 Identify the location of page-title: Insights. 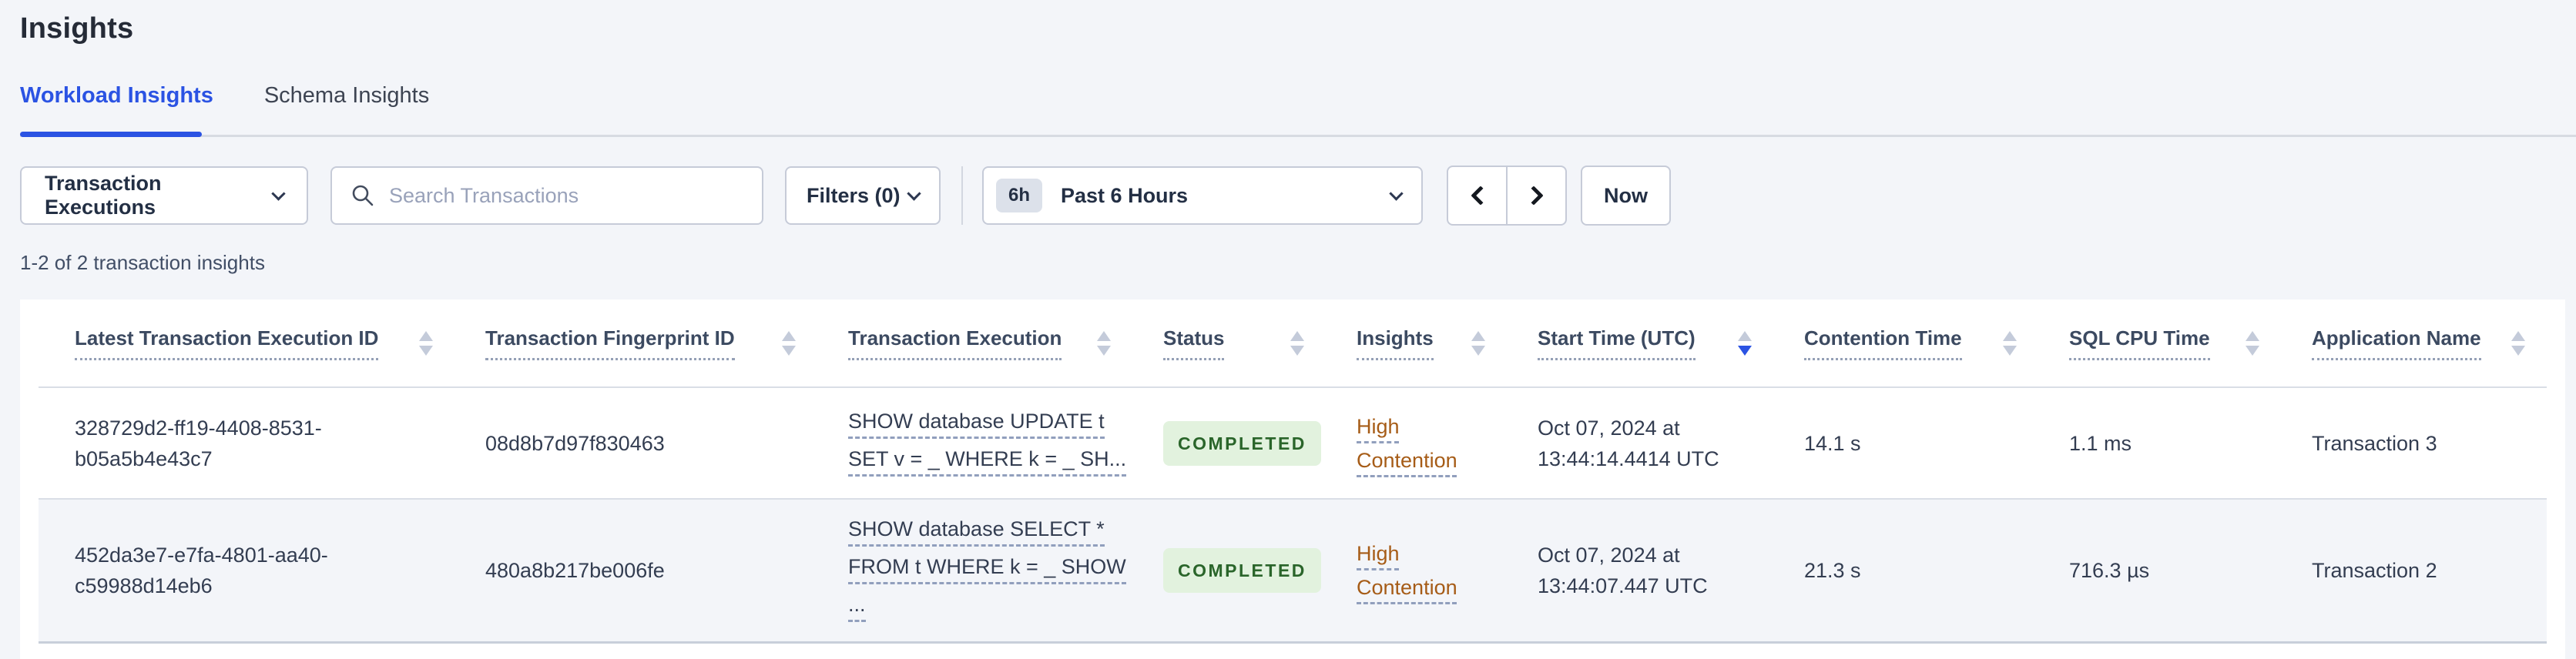
(77, 28).